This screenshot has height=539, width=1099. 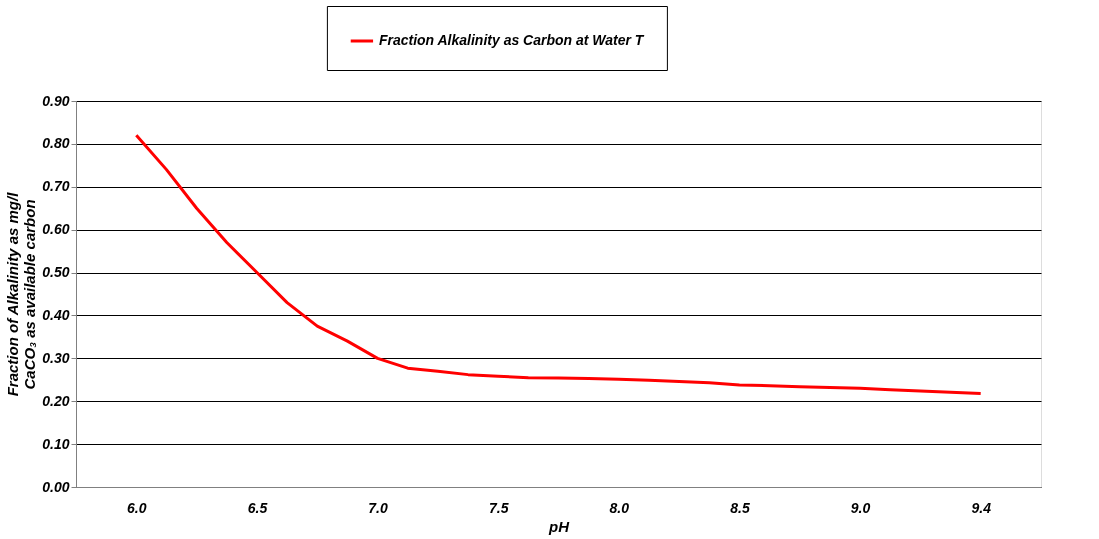 What do you see at coordinates (56, 143) in the screenshot?
I see `y-tick-label: 0.80` at bounding box center [56, 143].